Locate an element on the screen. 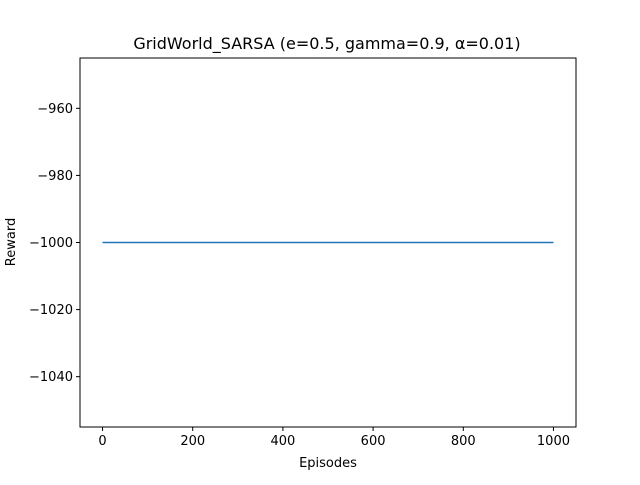 The width and height of the screenshot is (640, 485). x-tick-label: 1000 is located at coordinates (553, 441).